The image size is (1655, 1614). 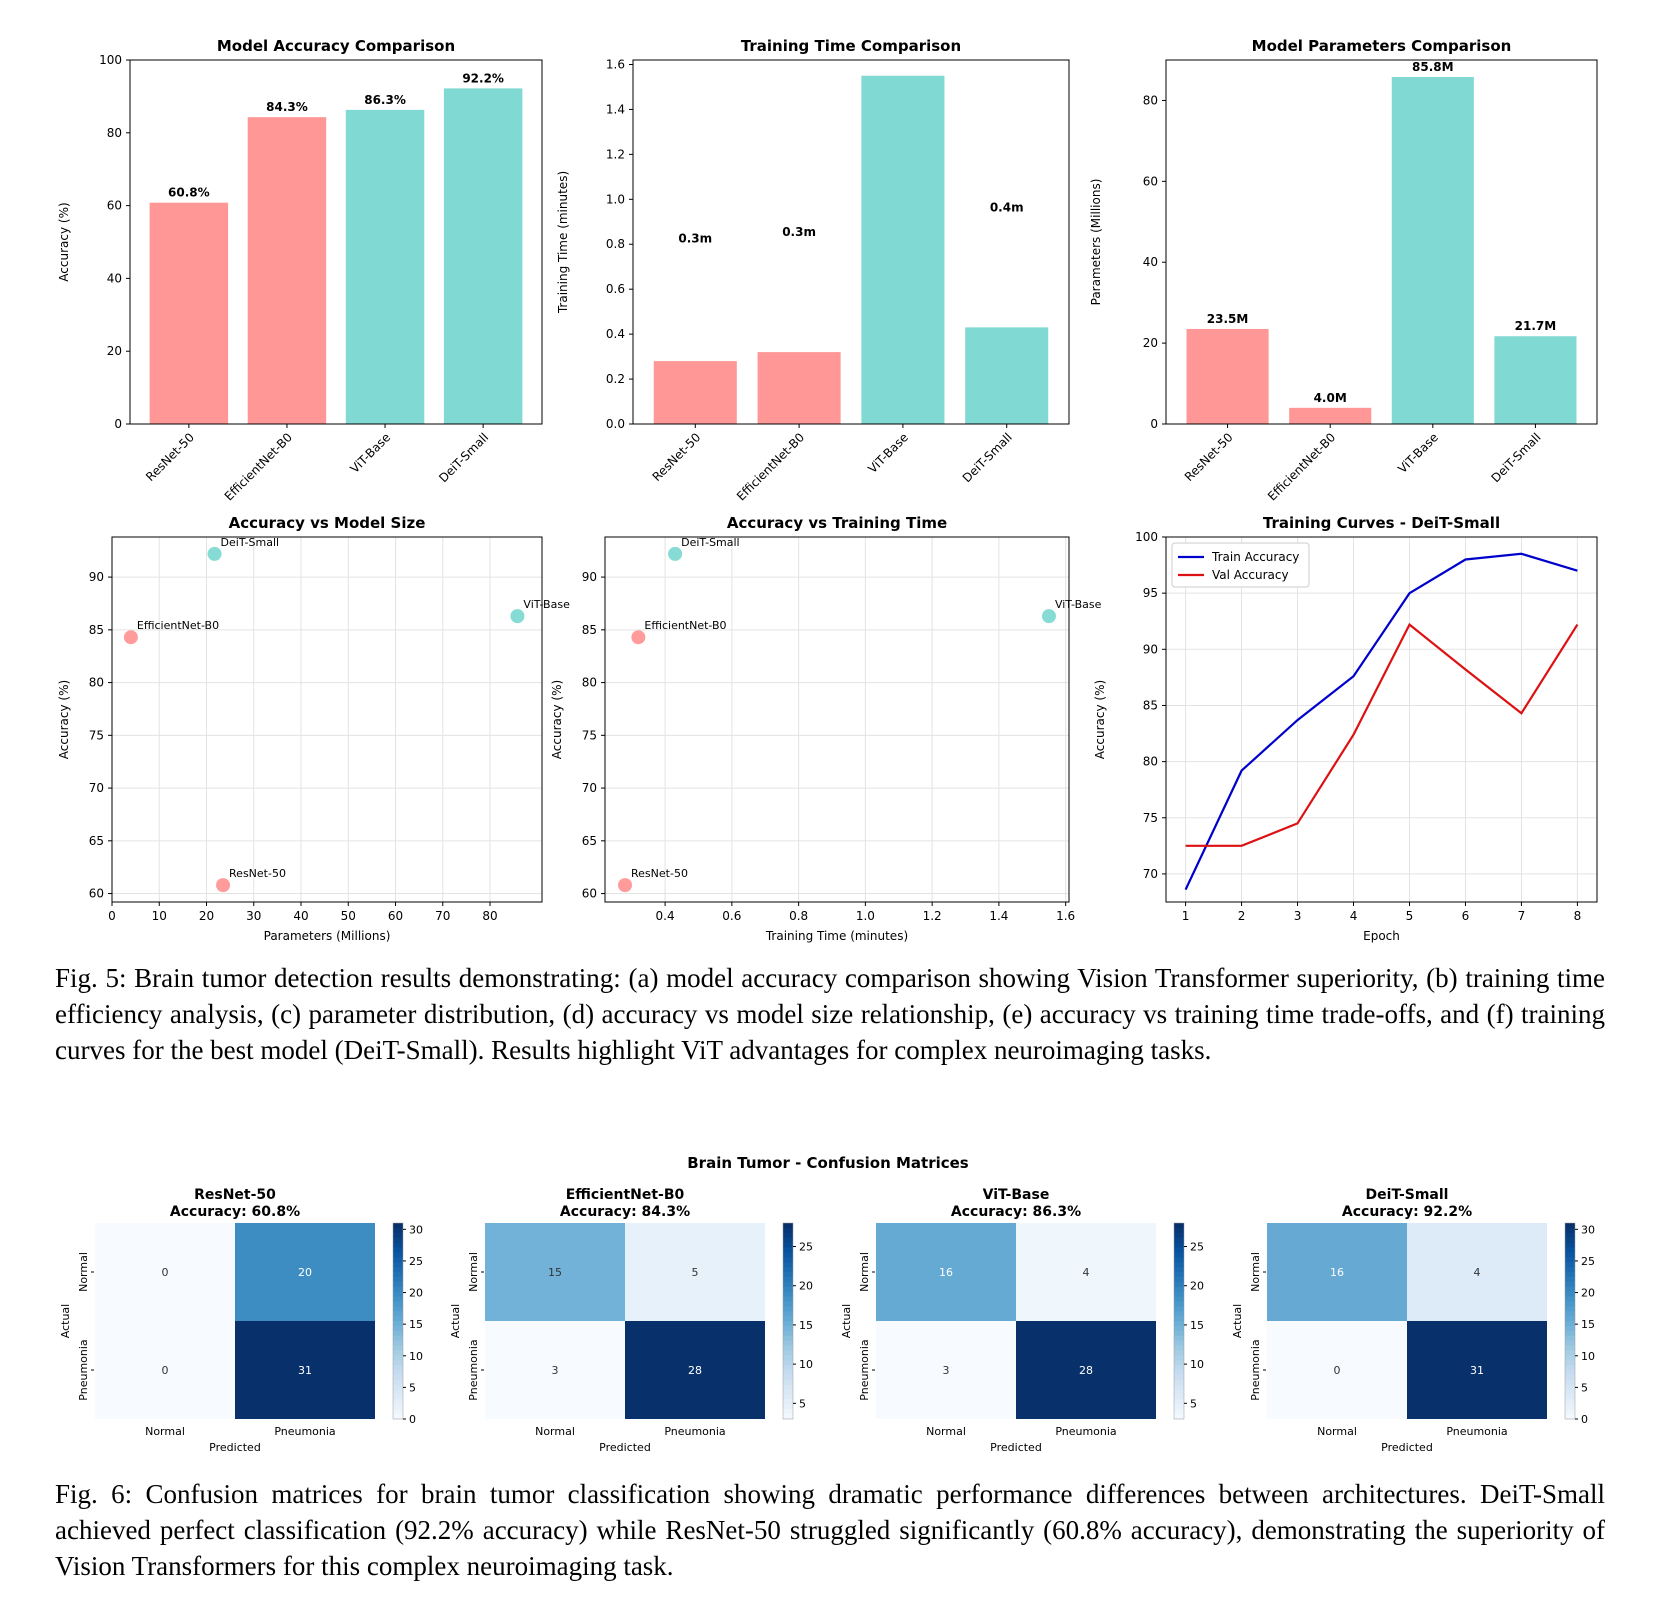 What do you see at coordinates (615, 334) in the screenshot?
I see `y-tick-label: 0.4` at bounding box center [615, 334].